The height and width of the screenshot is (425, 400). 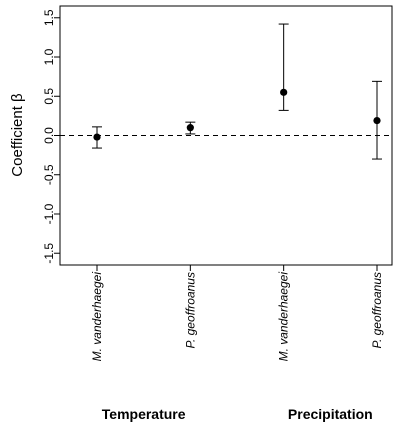 What do you see at coordinates (49, 56) in the screenshot?
I see `y-tick-label: 1.0` at bounding box center [49, 56].